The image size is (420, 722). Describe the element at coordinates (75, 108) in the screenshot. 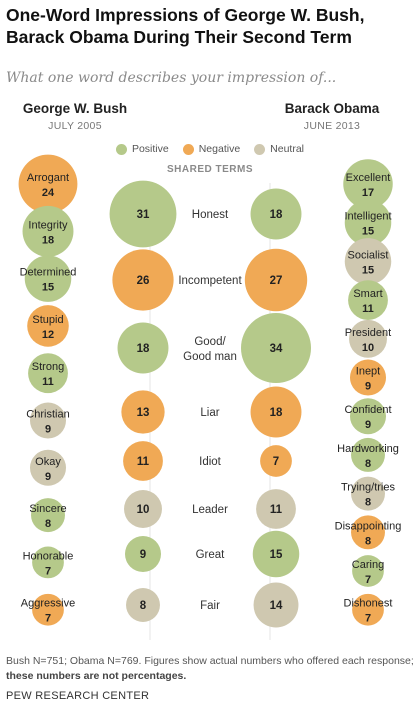

I see `bush-column-title: George W. Bush` at that location.